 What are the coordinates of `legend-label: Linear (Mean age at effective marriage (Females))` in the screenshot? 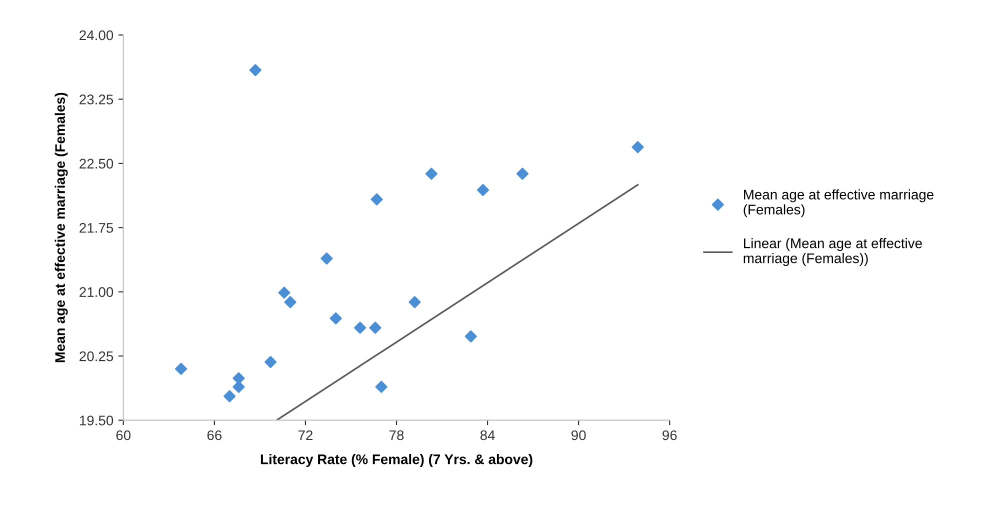 It's located at (833, 252).